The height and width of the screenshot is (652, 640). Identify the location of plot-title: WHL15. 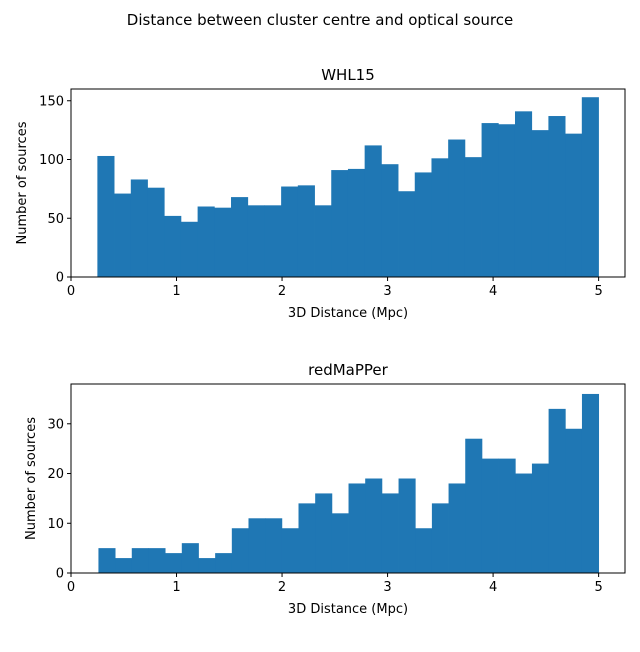
(348, 75).